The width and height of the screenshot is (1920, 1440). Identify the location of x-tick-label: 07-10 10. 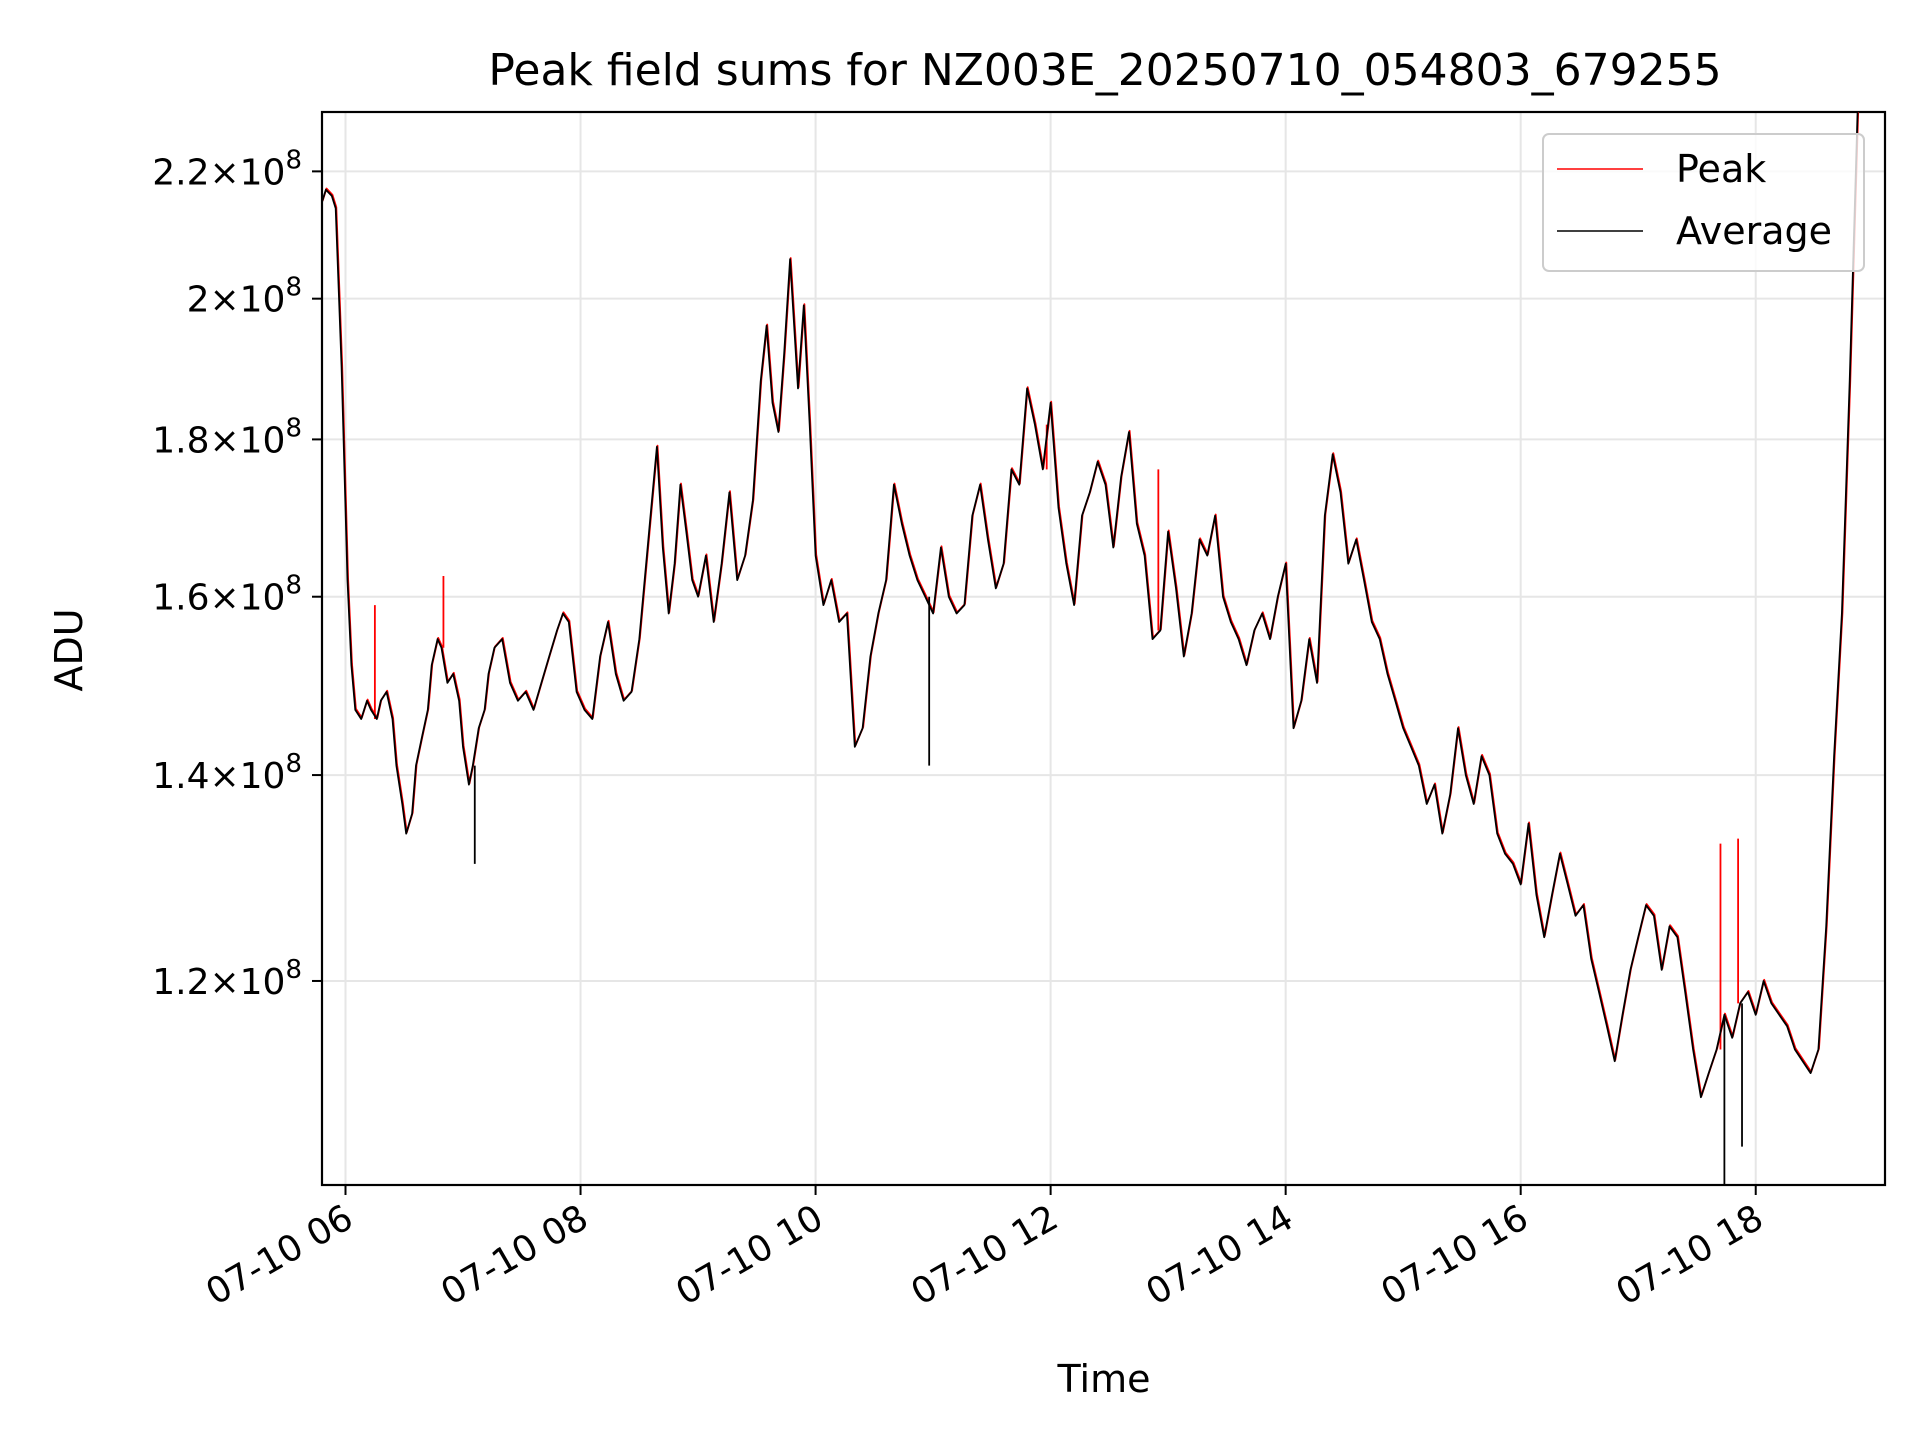
(749, 1255).